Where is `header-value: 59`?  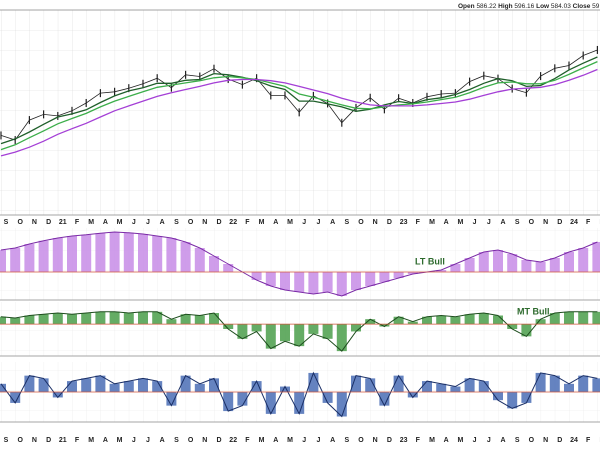 header-value: 59 is located at coordinates (596, 6).